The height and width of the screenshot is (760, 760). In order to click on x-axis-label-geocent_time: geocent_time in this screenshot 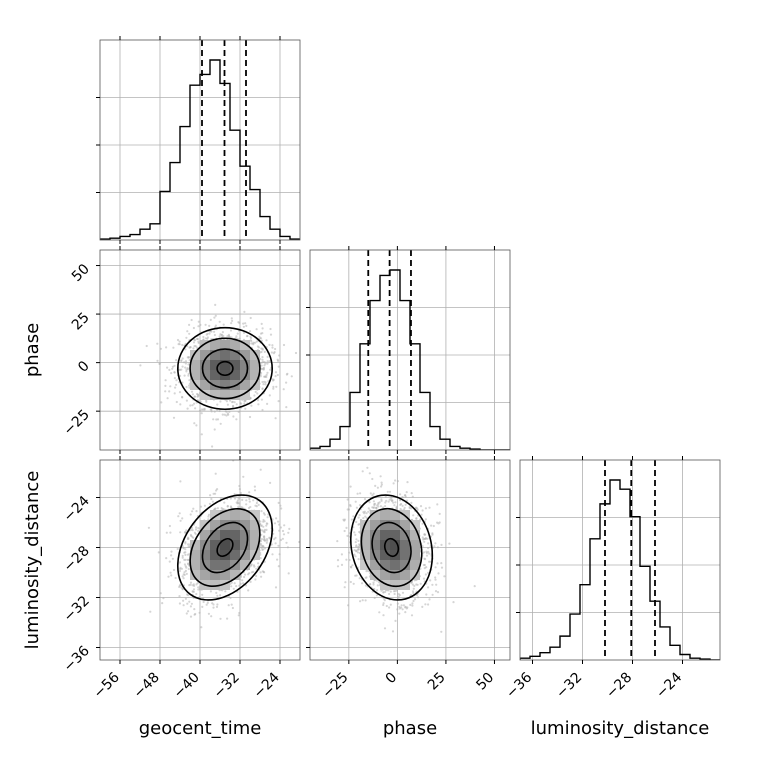, I will do `click(200, 728)`.